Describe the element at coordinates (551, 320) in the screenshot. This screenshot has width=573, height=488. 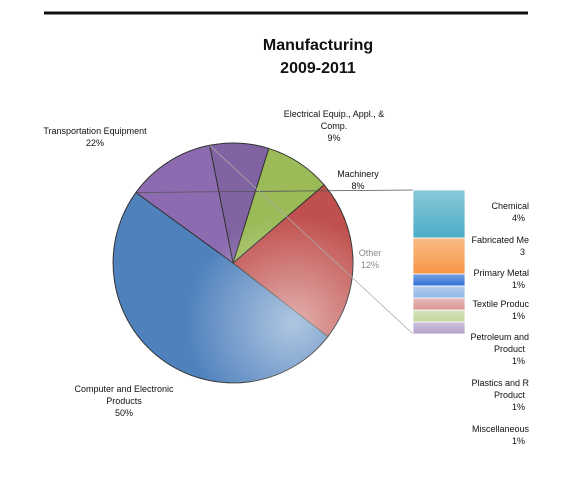
I see `clip-mask` at that location.